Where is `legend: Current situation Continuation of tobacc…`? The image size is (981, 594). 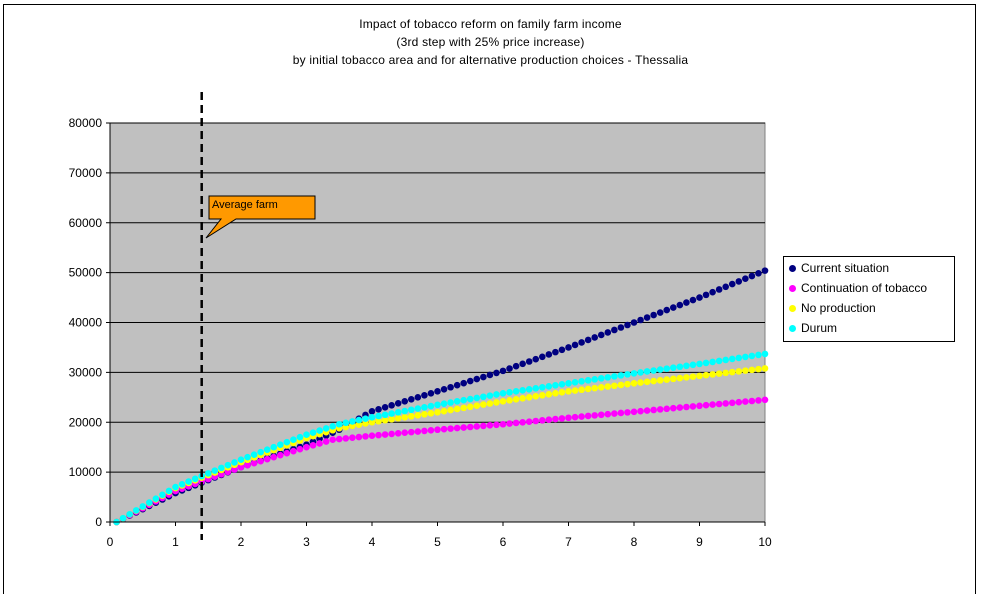
legend: Current situation Continuation of tobacc… is located at coordinates (869, 299).